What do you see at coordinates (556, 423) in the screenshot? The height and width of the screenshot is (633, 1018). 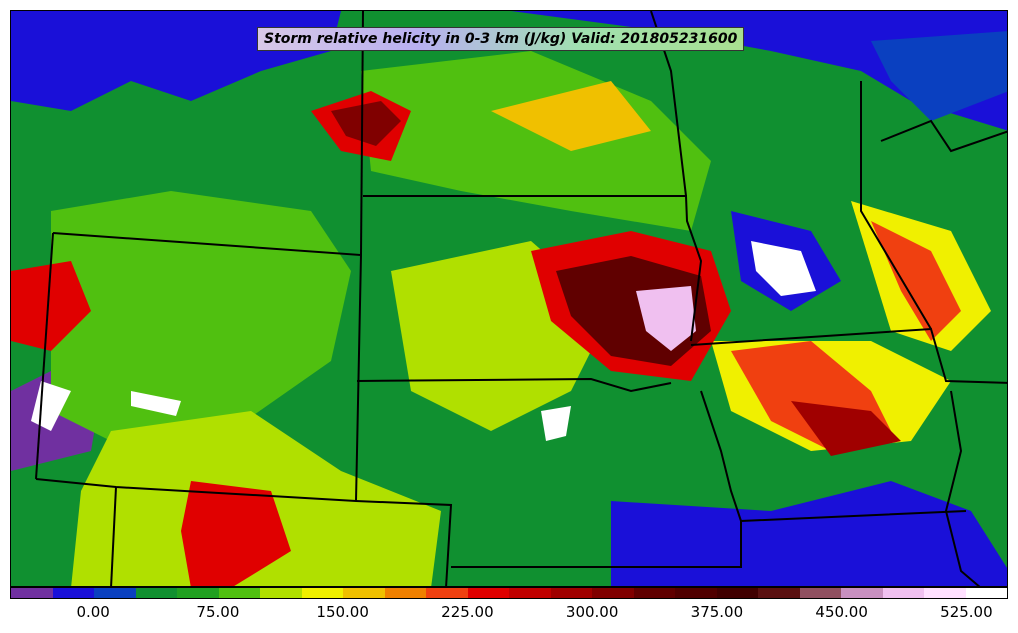 I see `white-spot-central` at bounding box center [556, 423].